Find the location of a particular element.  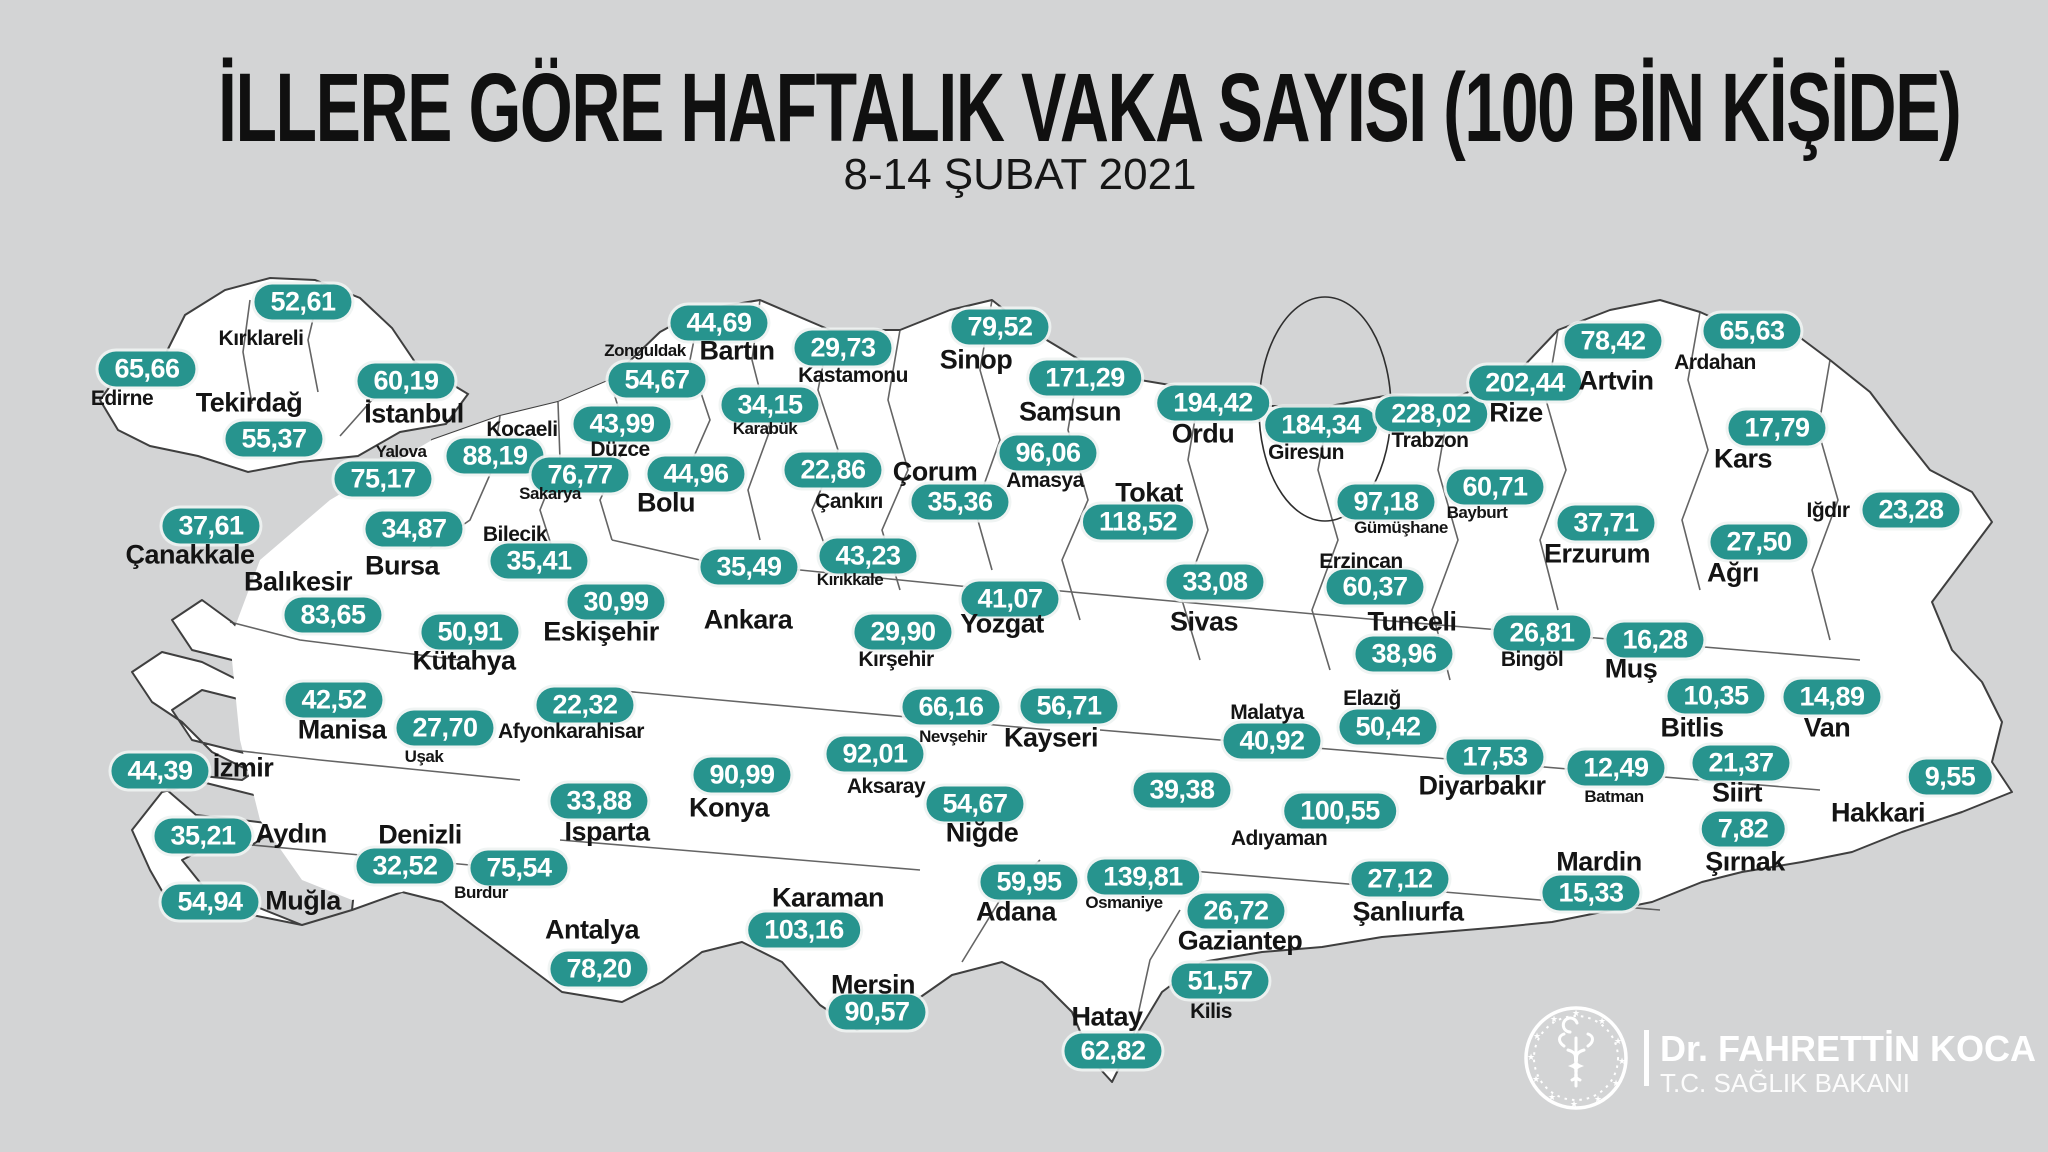

province-badge: 43,23 is located at coordinates (868, 556).